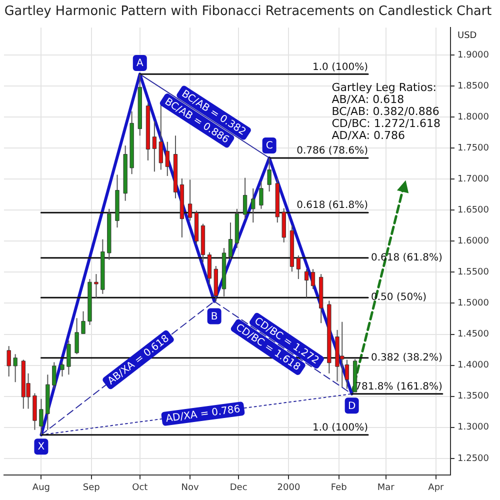 This screenshot has height=500, width=500. Describe the element at coordinates (474, 335) in the screenshot. I see `y-tick-label: 1.4500` at that location.